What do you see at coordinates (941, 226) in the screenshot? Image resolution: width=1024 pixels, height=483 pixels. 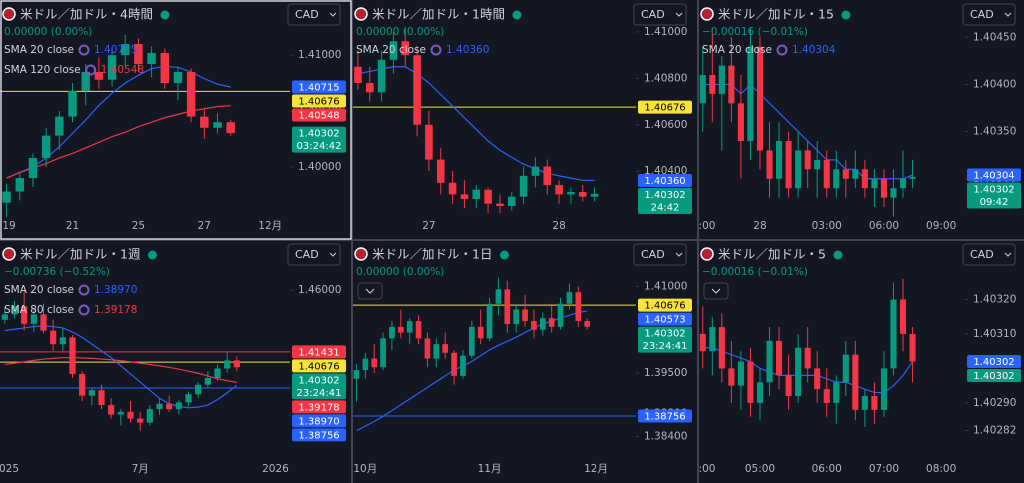 I see `x-tick-label: 09:00` at bounding box center [941, 226].